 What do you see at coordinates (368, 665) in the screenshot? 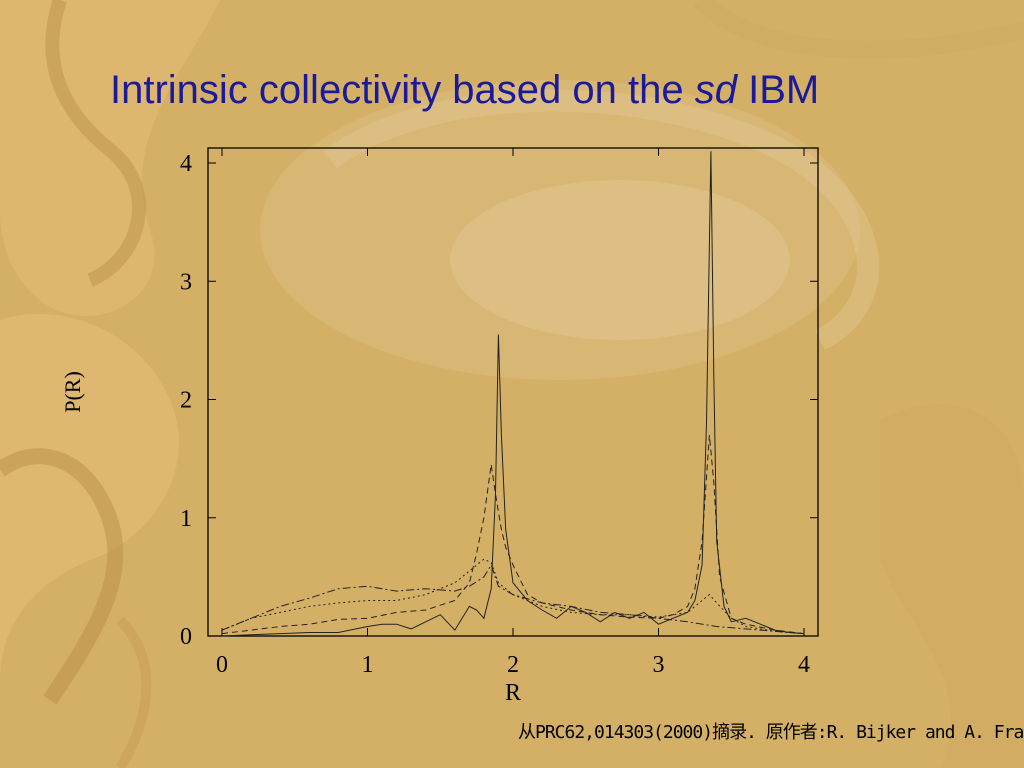
I see `x-tick-label: 1` at bounding box center [368, 665].